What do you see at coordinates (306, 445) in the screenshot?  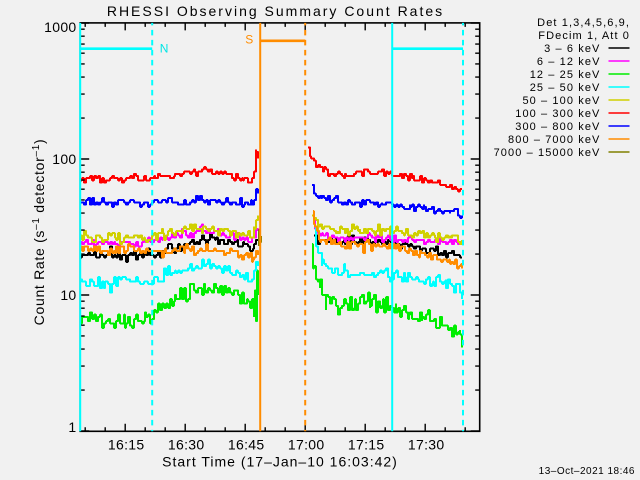 I see `svg-text: 17:00` at bounding box center [306, 445].